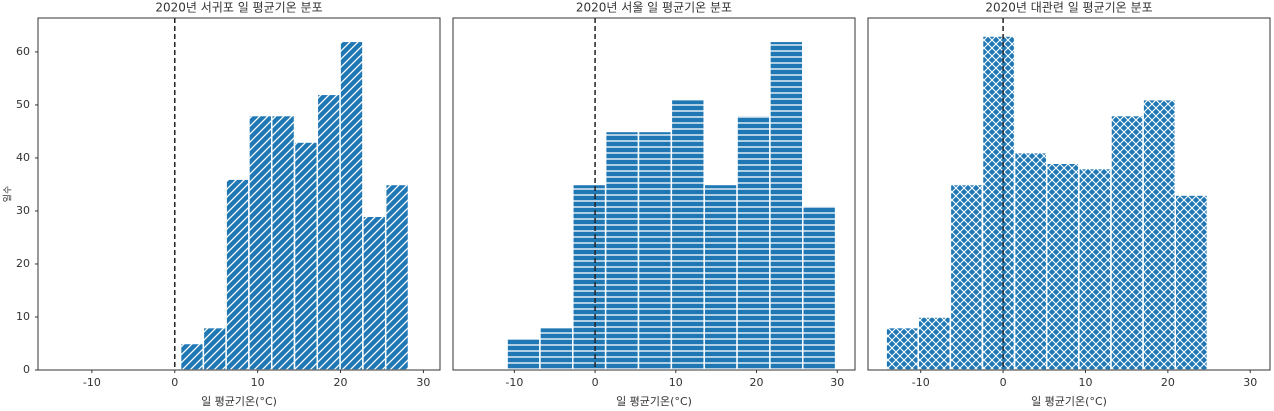  What do you see at coordinates (238, 8) in the screenshot?
I see `chart-title: 2020년 서귀포 일 평균기온 분포` at bounding box center [238, 8].